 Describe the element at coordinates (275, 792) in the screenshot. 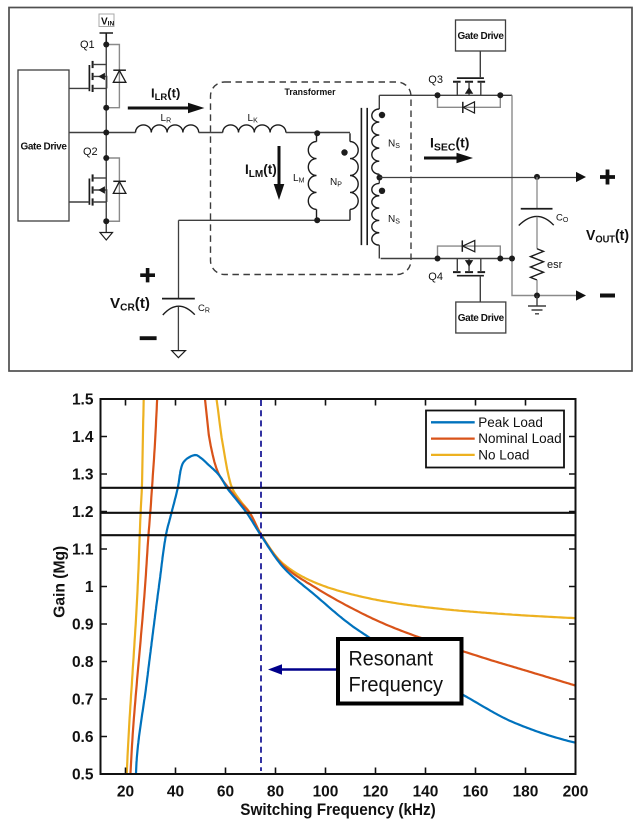

I see `svg-text: 80` at that location.